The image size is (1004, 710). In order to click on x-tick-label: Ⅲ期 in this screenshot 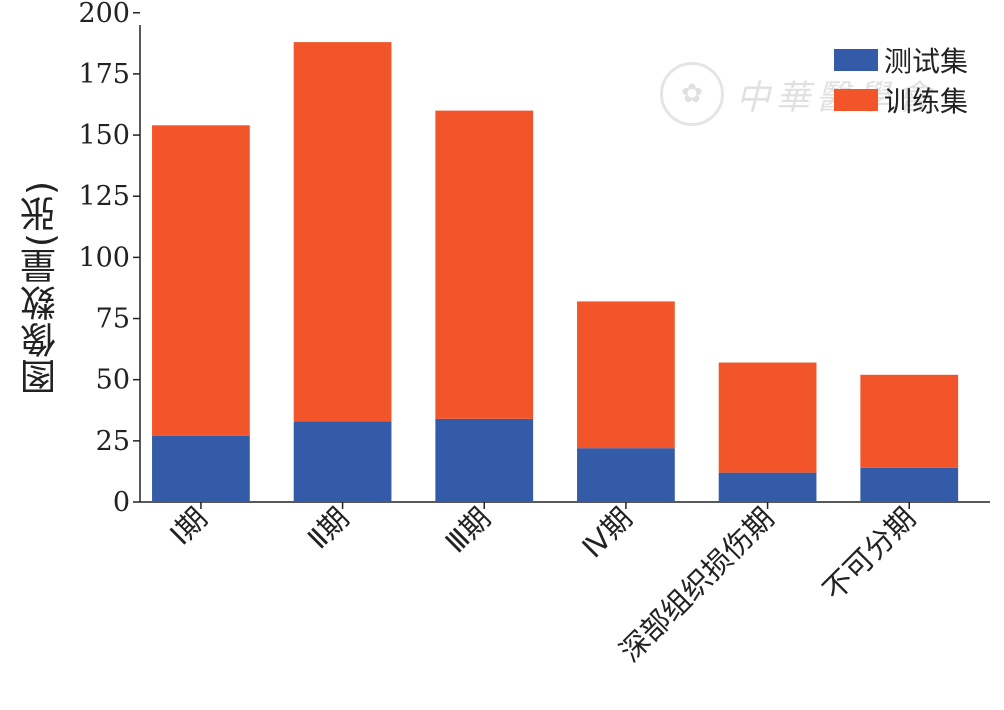, I will do `click(468, 530)`.